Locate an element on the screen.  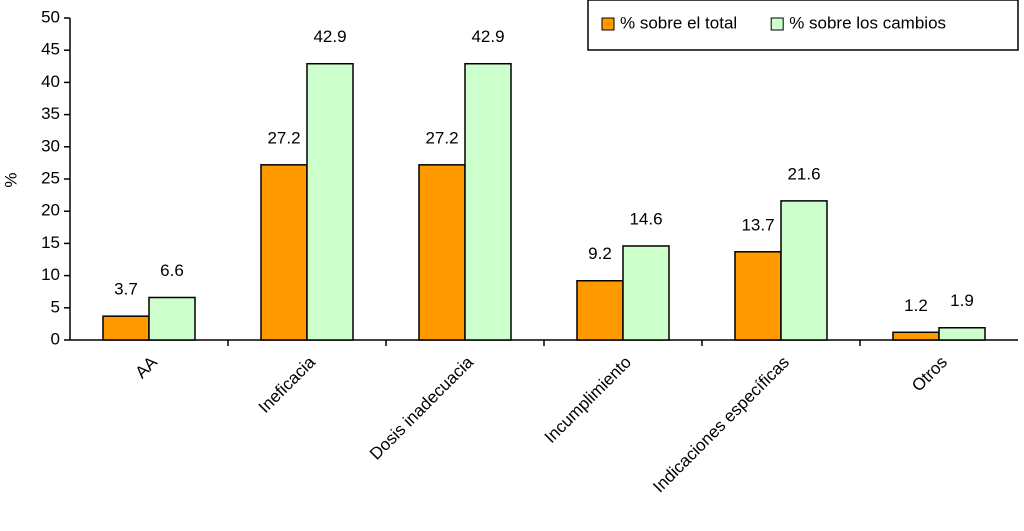
data-label: 13.7 is located at coordinates (757, 224).